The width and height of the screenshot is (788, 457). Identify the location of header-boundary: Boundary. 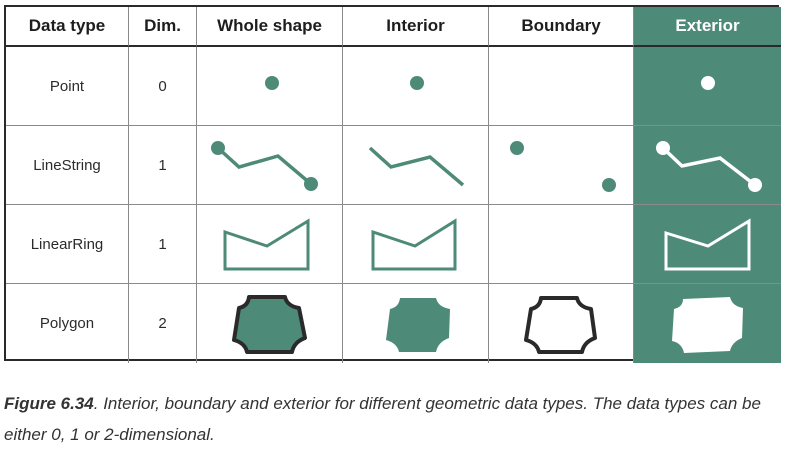
(561, 27).